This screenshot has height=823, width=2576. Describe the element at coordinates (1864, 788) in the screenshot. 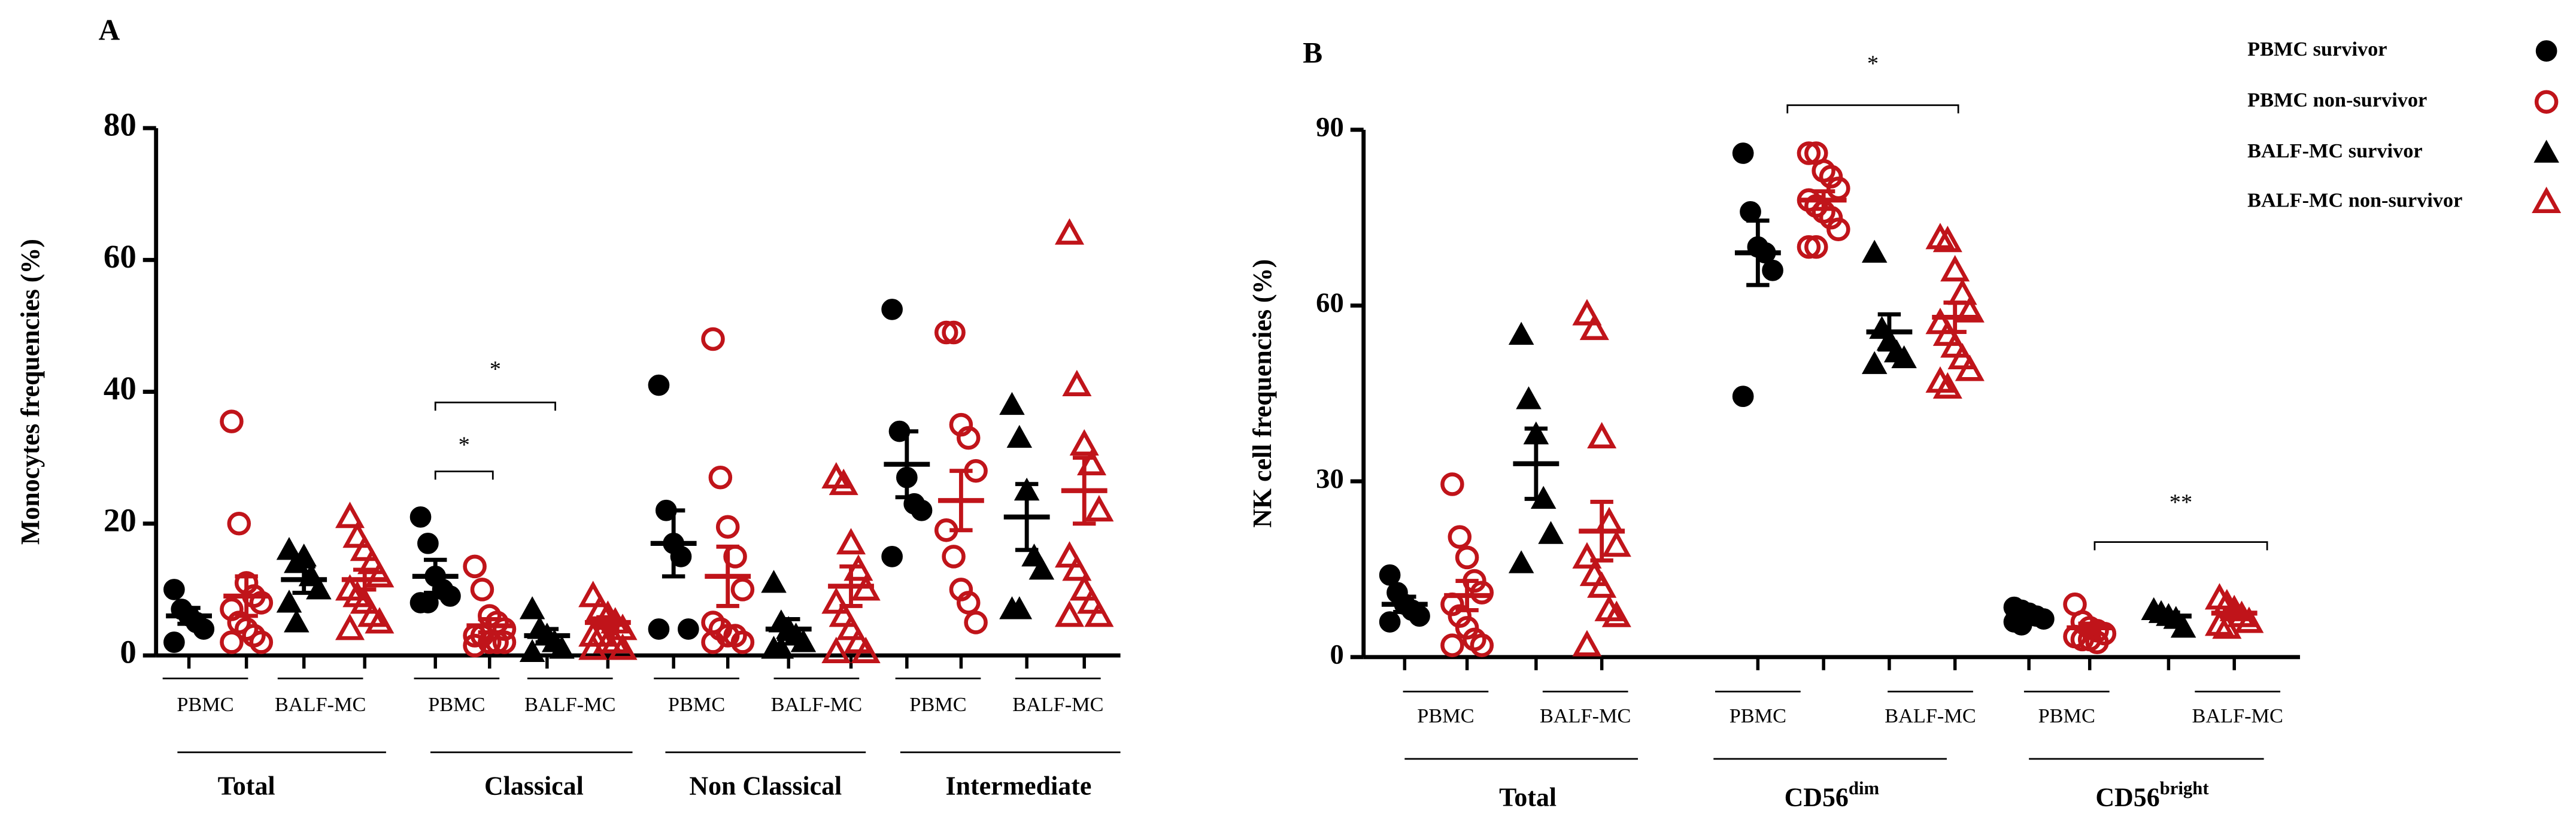

I see `group-label-sup: dim` at that location.